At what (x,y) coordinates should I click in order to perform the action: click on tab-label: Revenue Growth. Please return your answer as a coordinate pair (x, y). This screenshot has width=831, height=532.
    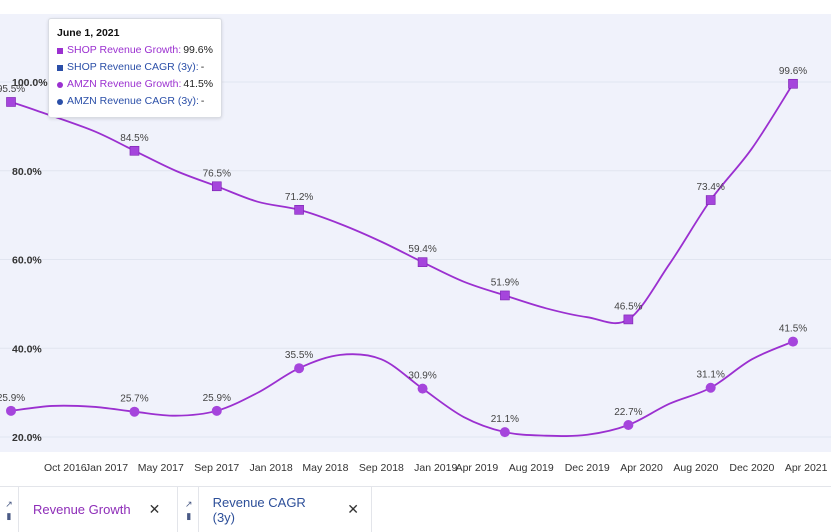
    Looking at the image, I should click on (82, 509).